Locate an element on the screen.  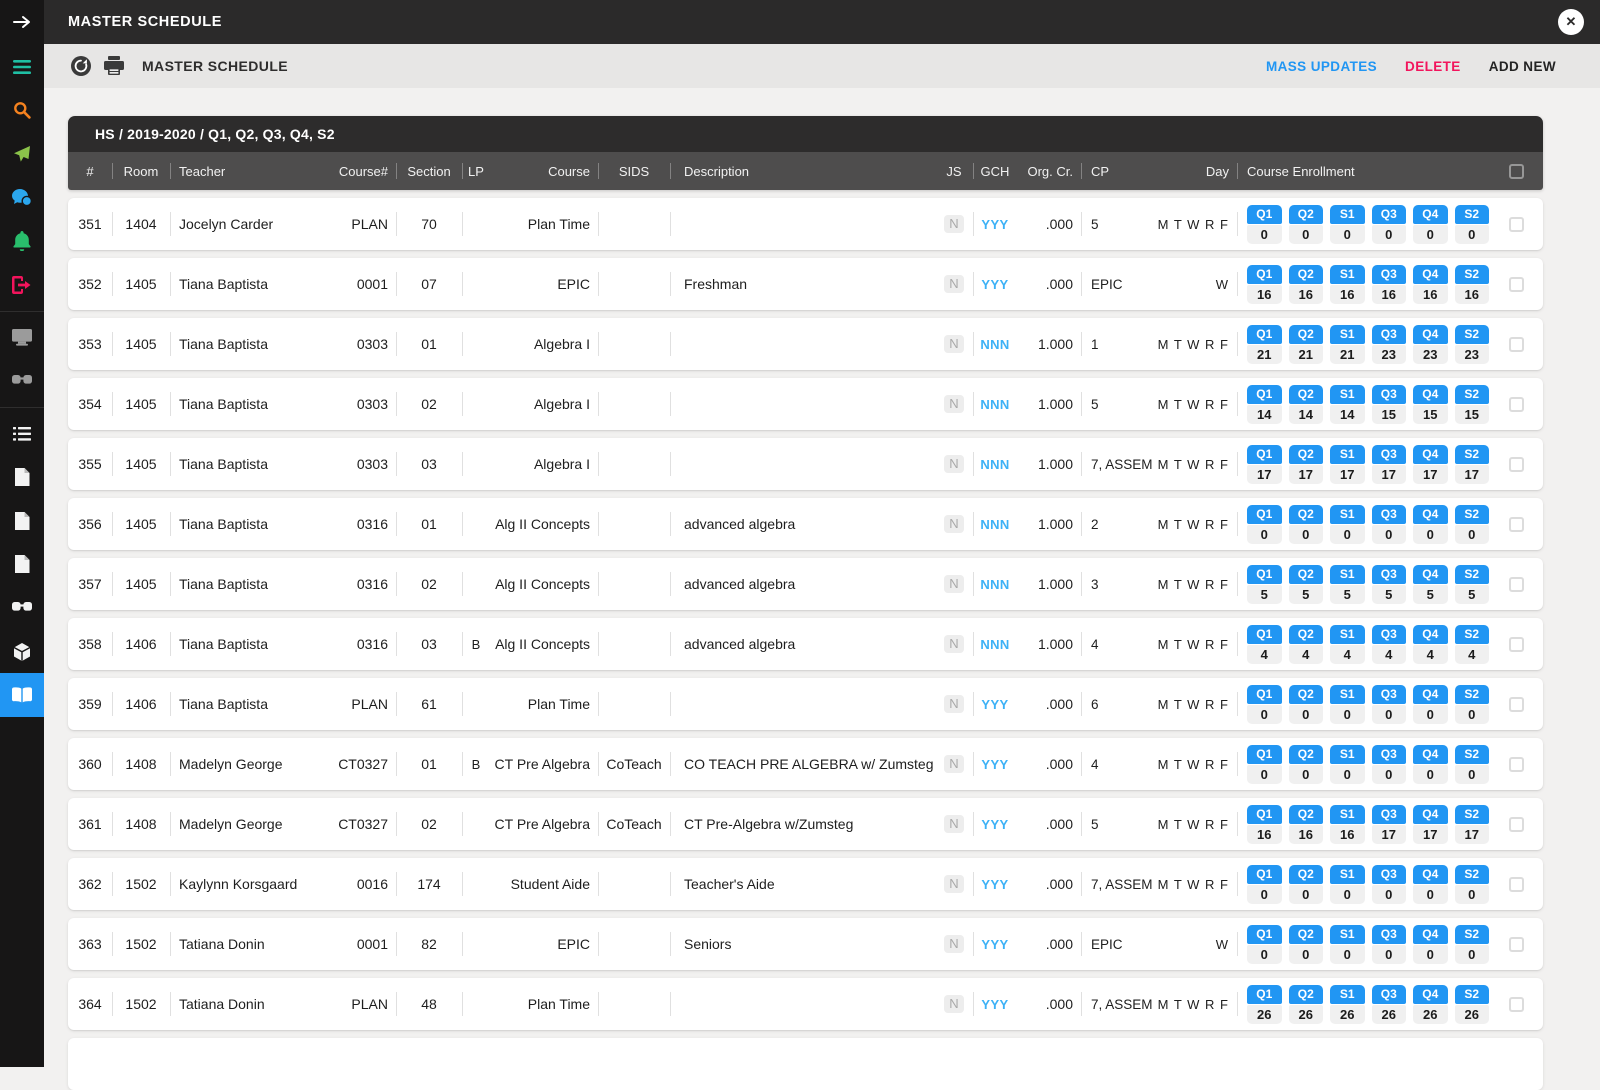
enrollment-term-s1: S1 17 is located at coordinates (1347, 464).